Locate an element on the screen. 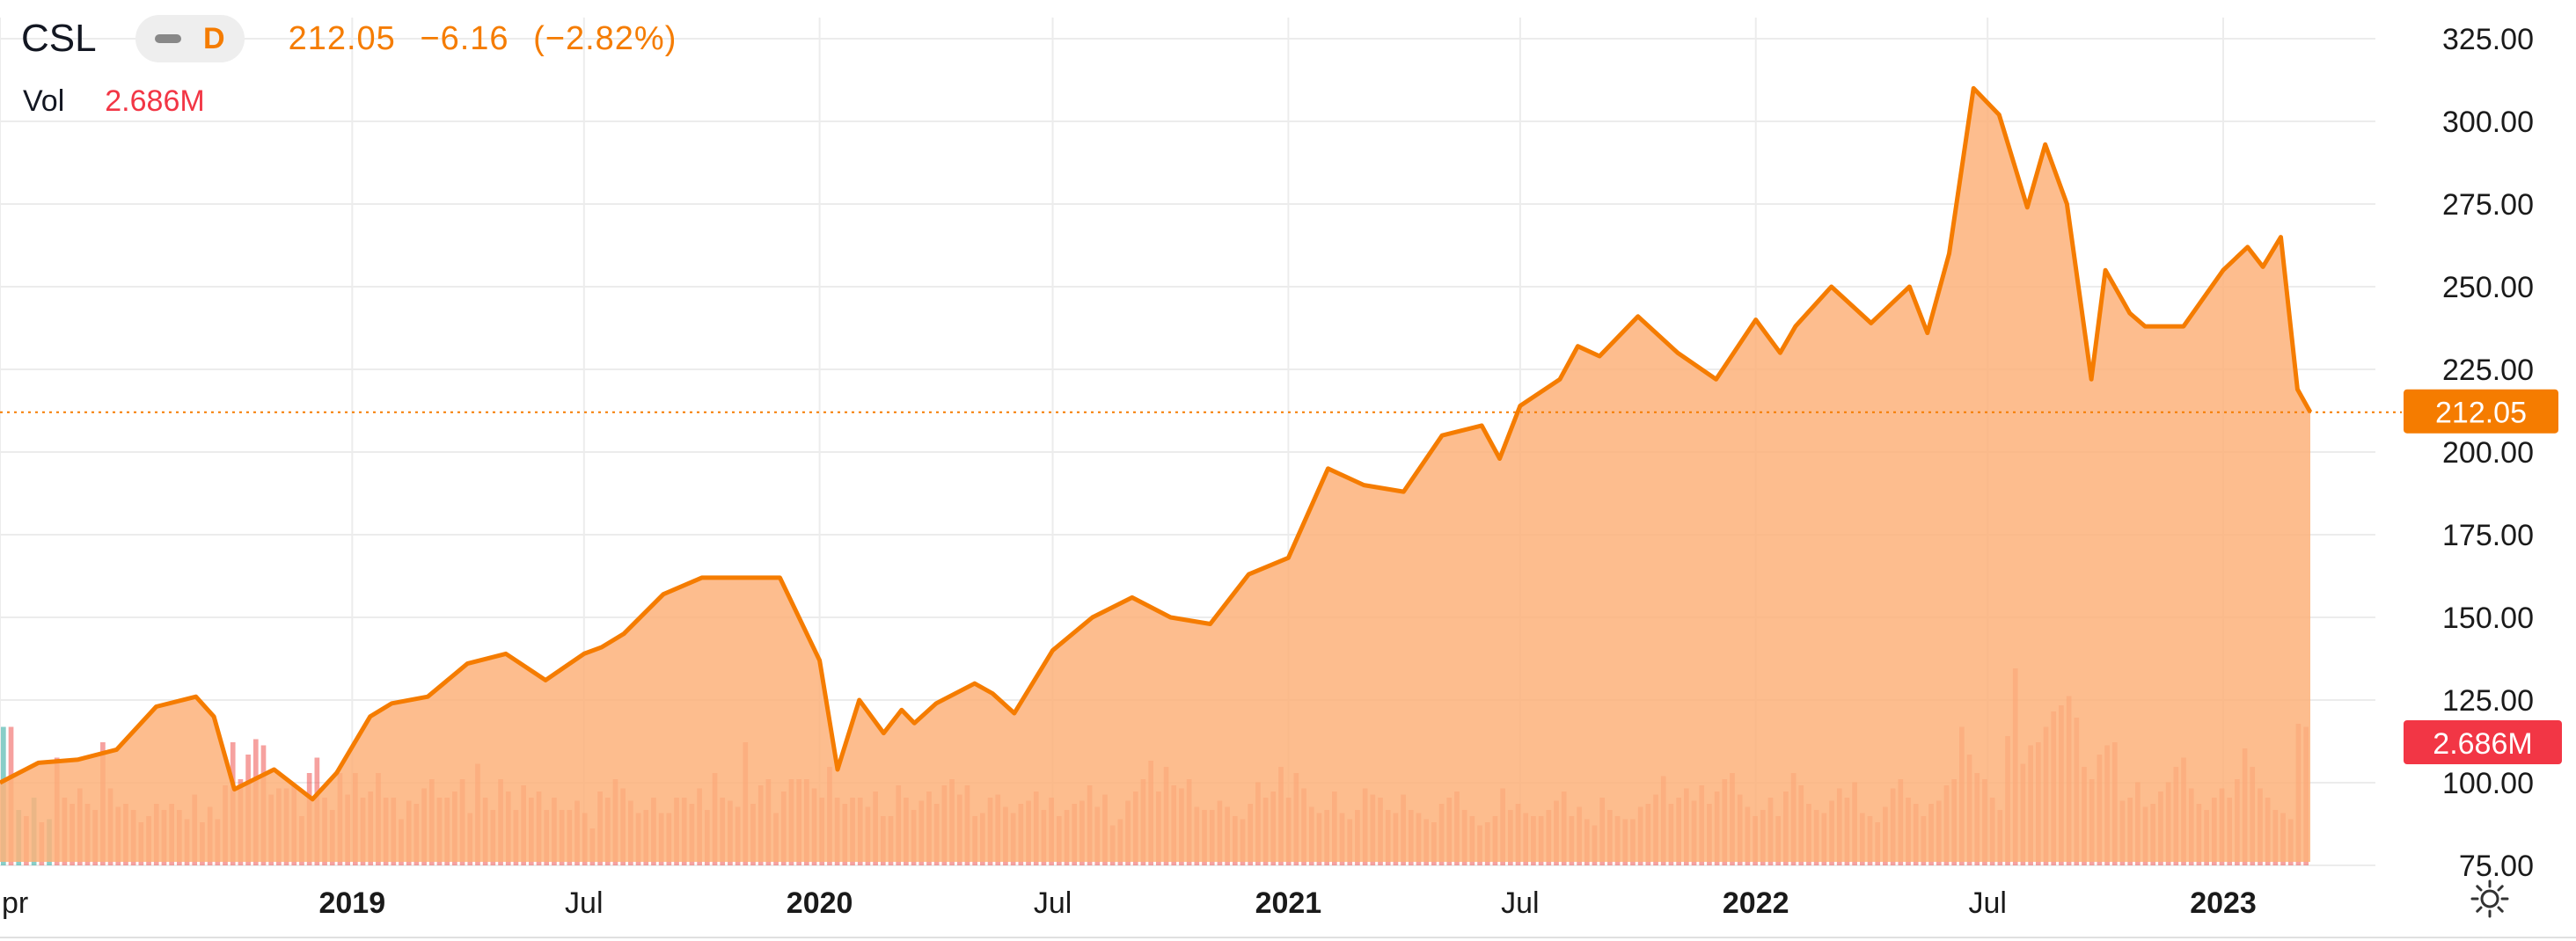  x-tick-label: 2023 is located at coordinates (2223, 903).